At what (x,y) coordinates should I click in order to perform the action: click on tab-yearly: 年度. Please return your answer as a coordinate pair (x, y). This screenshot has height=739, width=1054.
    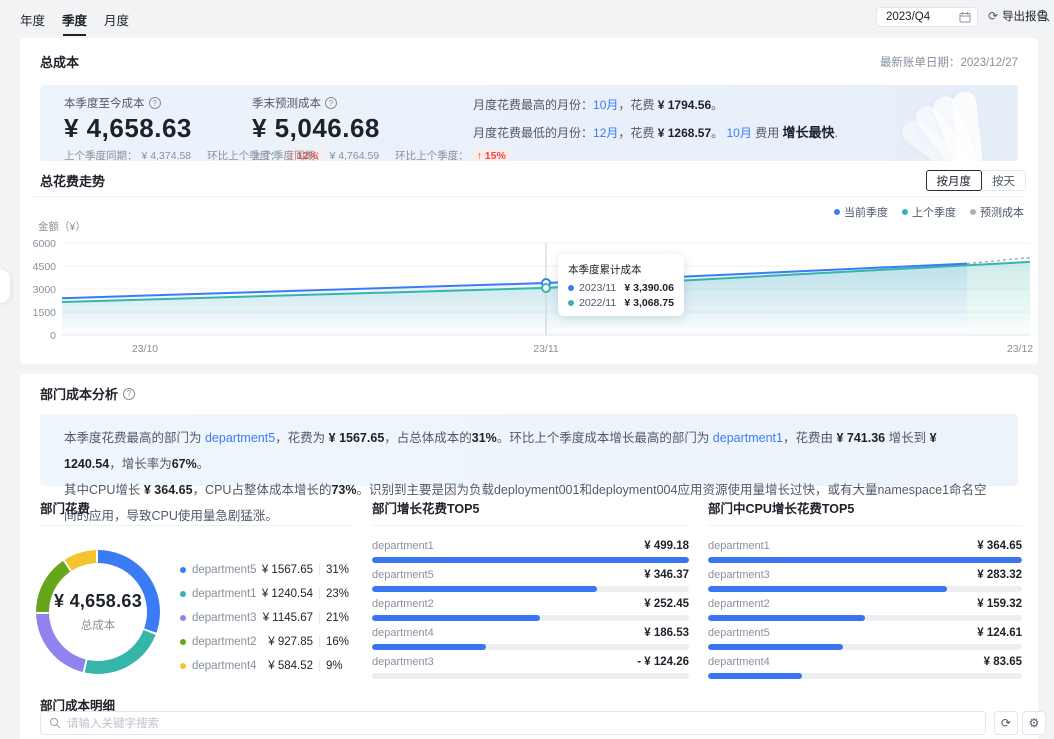
    Looking at the image, I should click on (33, 21).